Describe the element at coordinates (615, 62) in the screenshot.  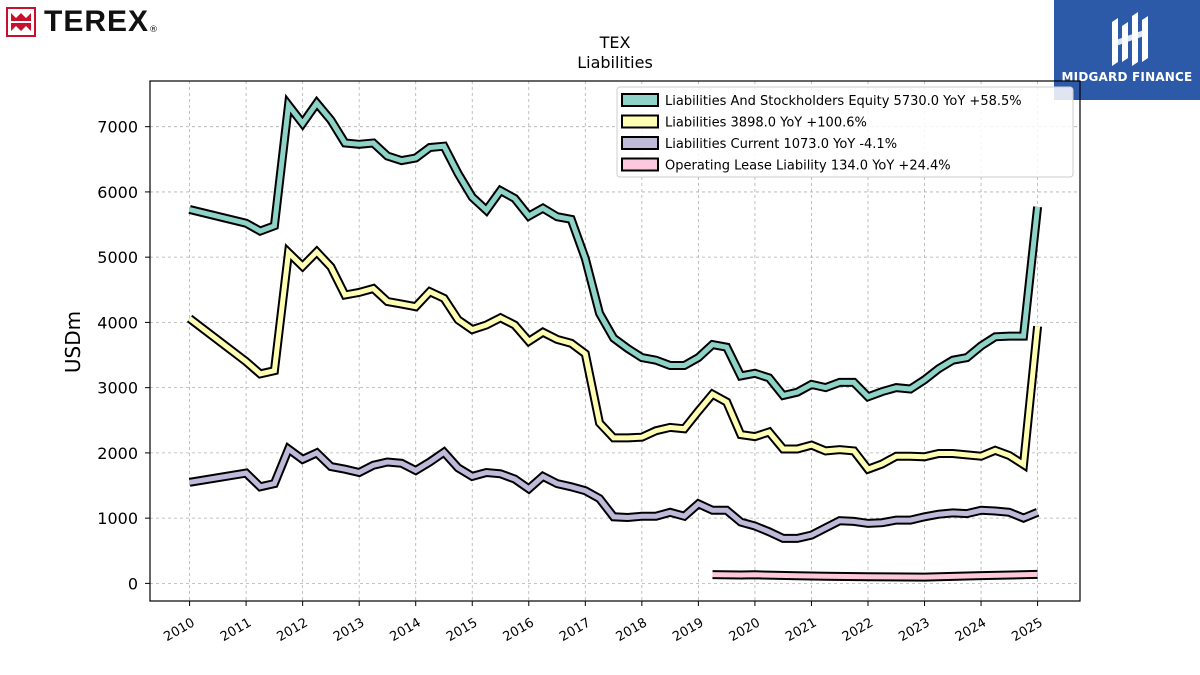
I see `chart-subtitle: Liabilities` at that location.